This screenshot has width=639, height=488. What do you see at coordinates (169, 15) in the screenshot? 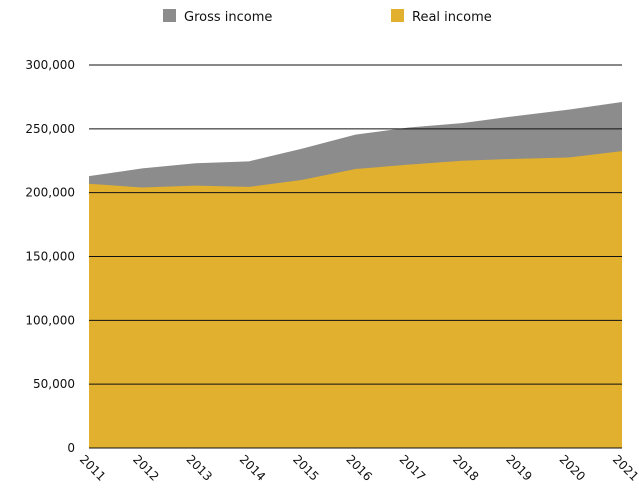
I see `legend-swatch-gross-income` at bounding box center [169, 15].